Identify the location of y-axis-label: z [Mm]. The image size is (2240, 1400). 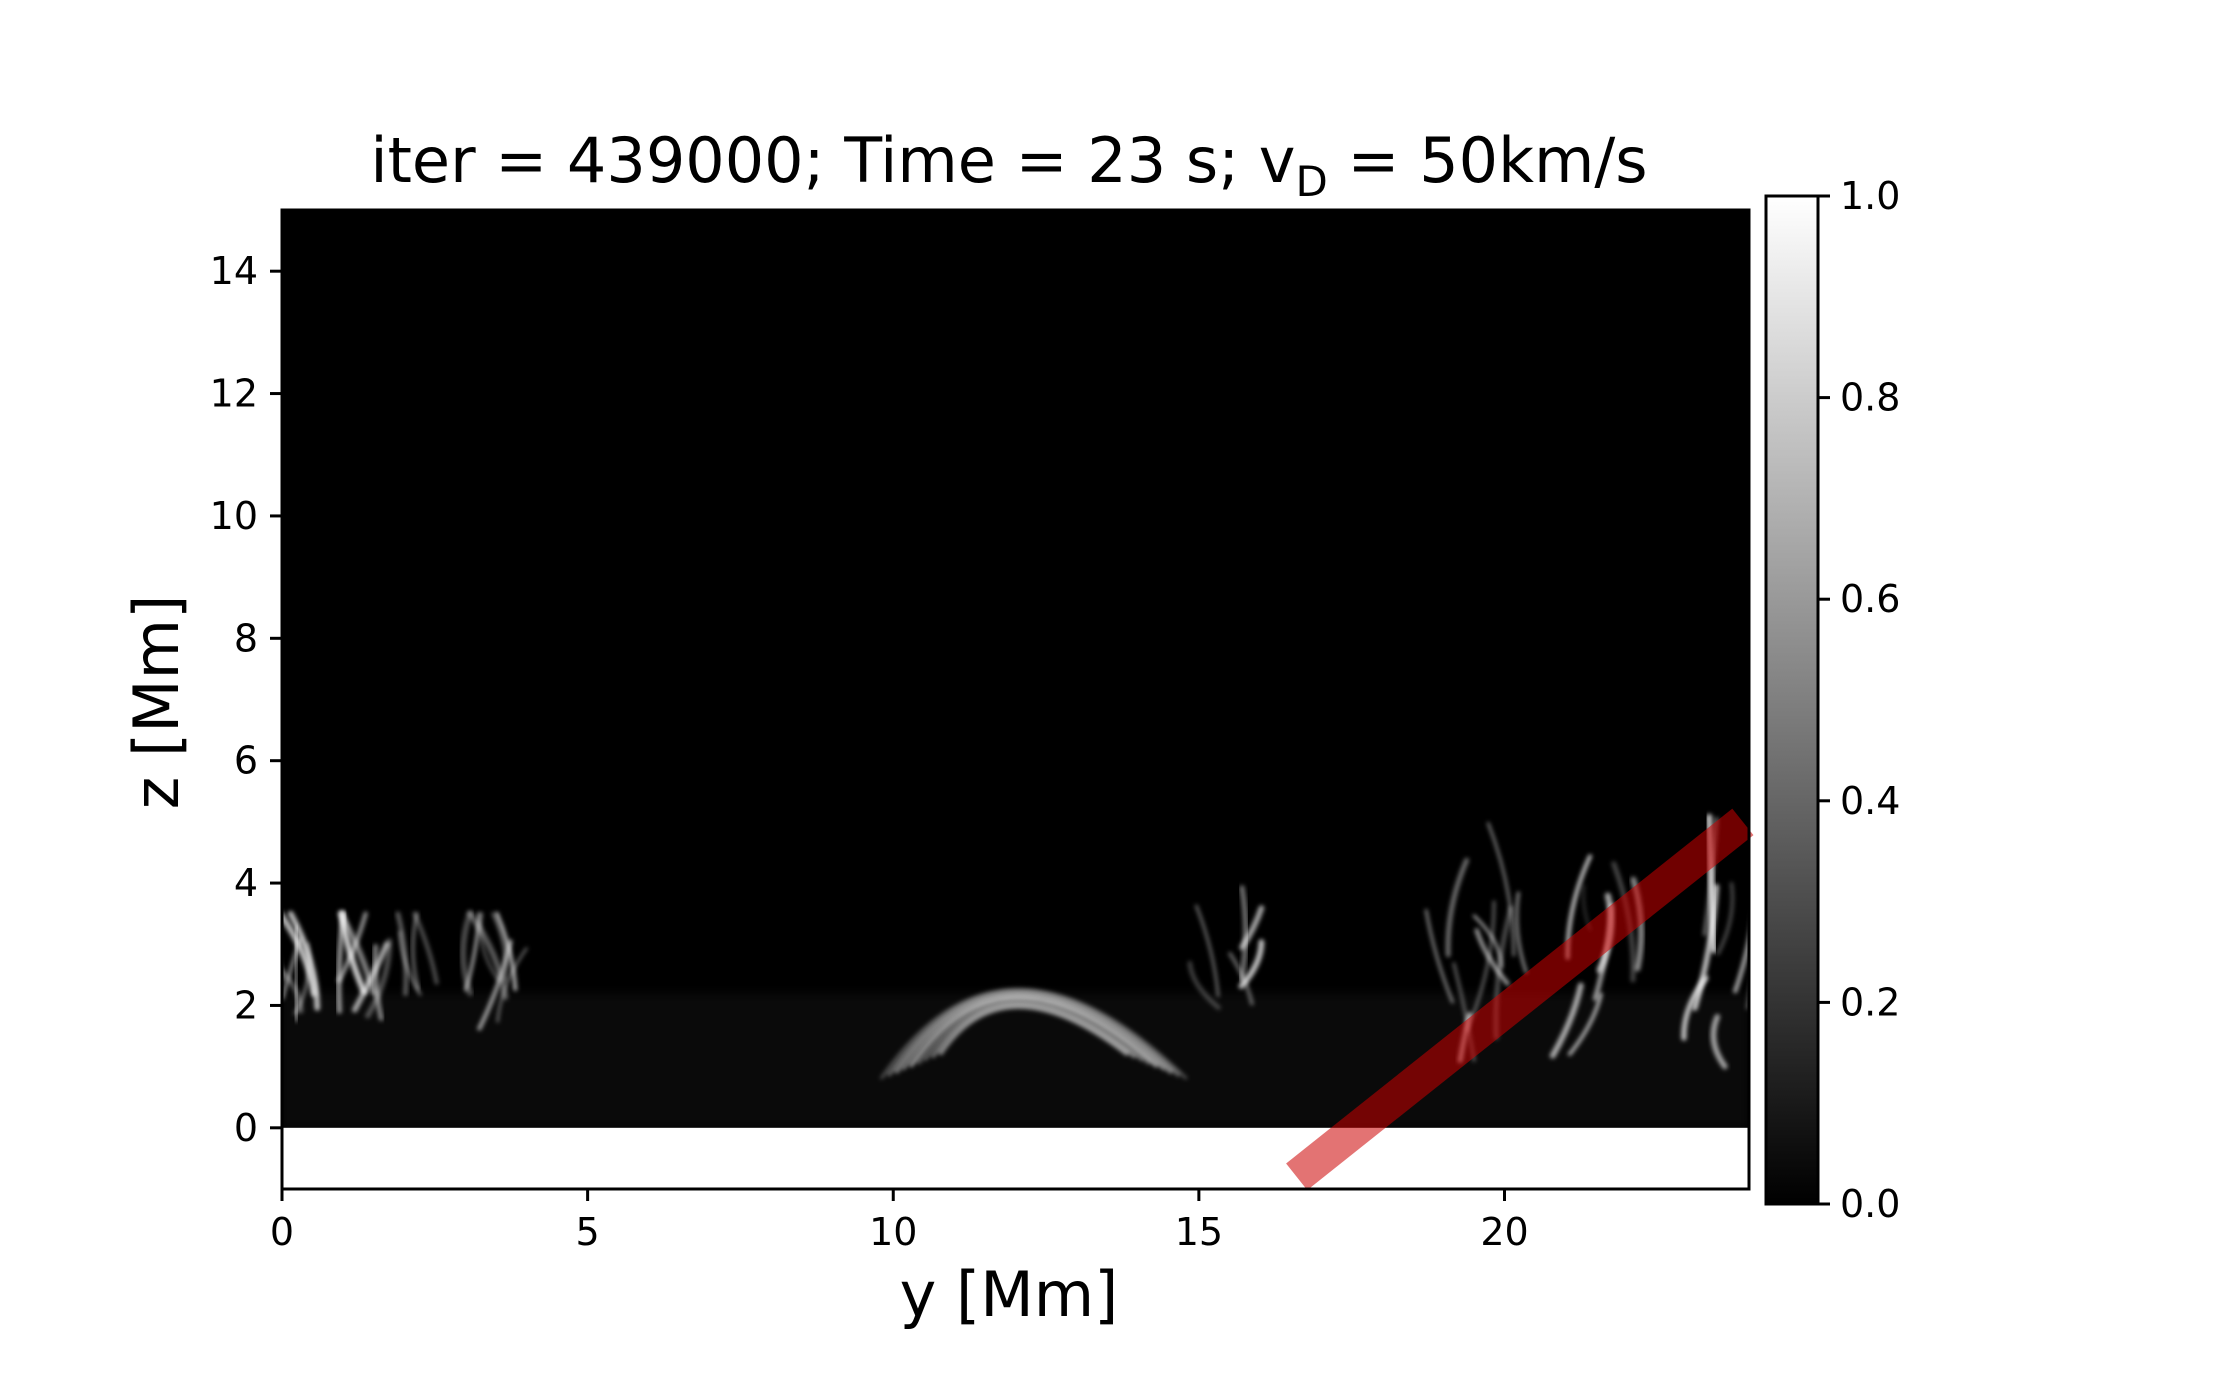
(156, 702).